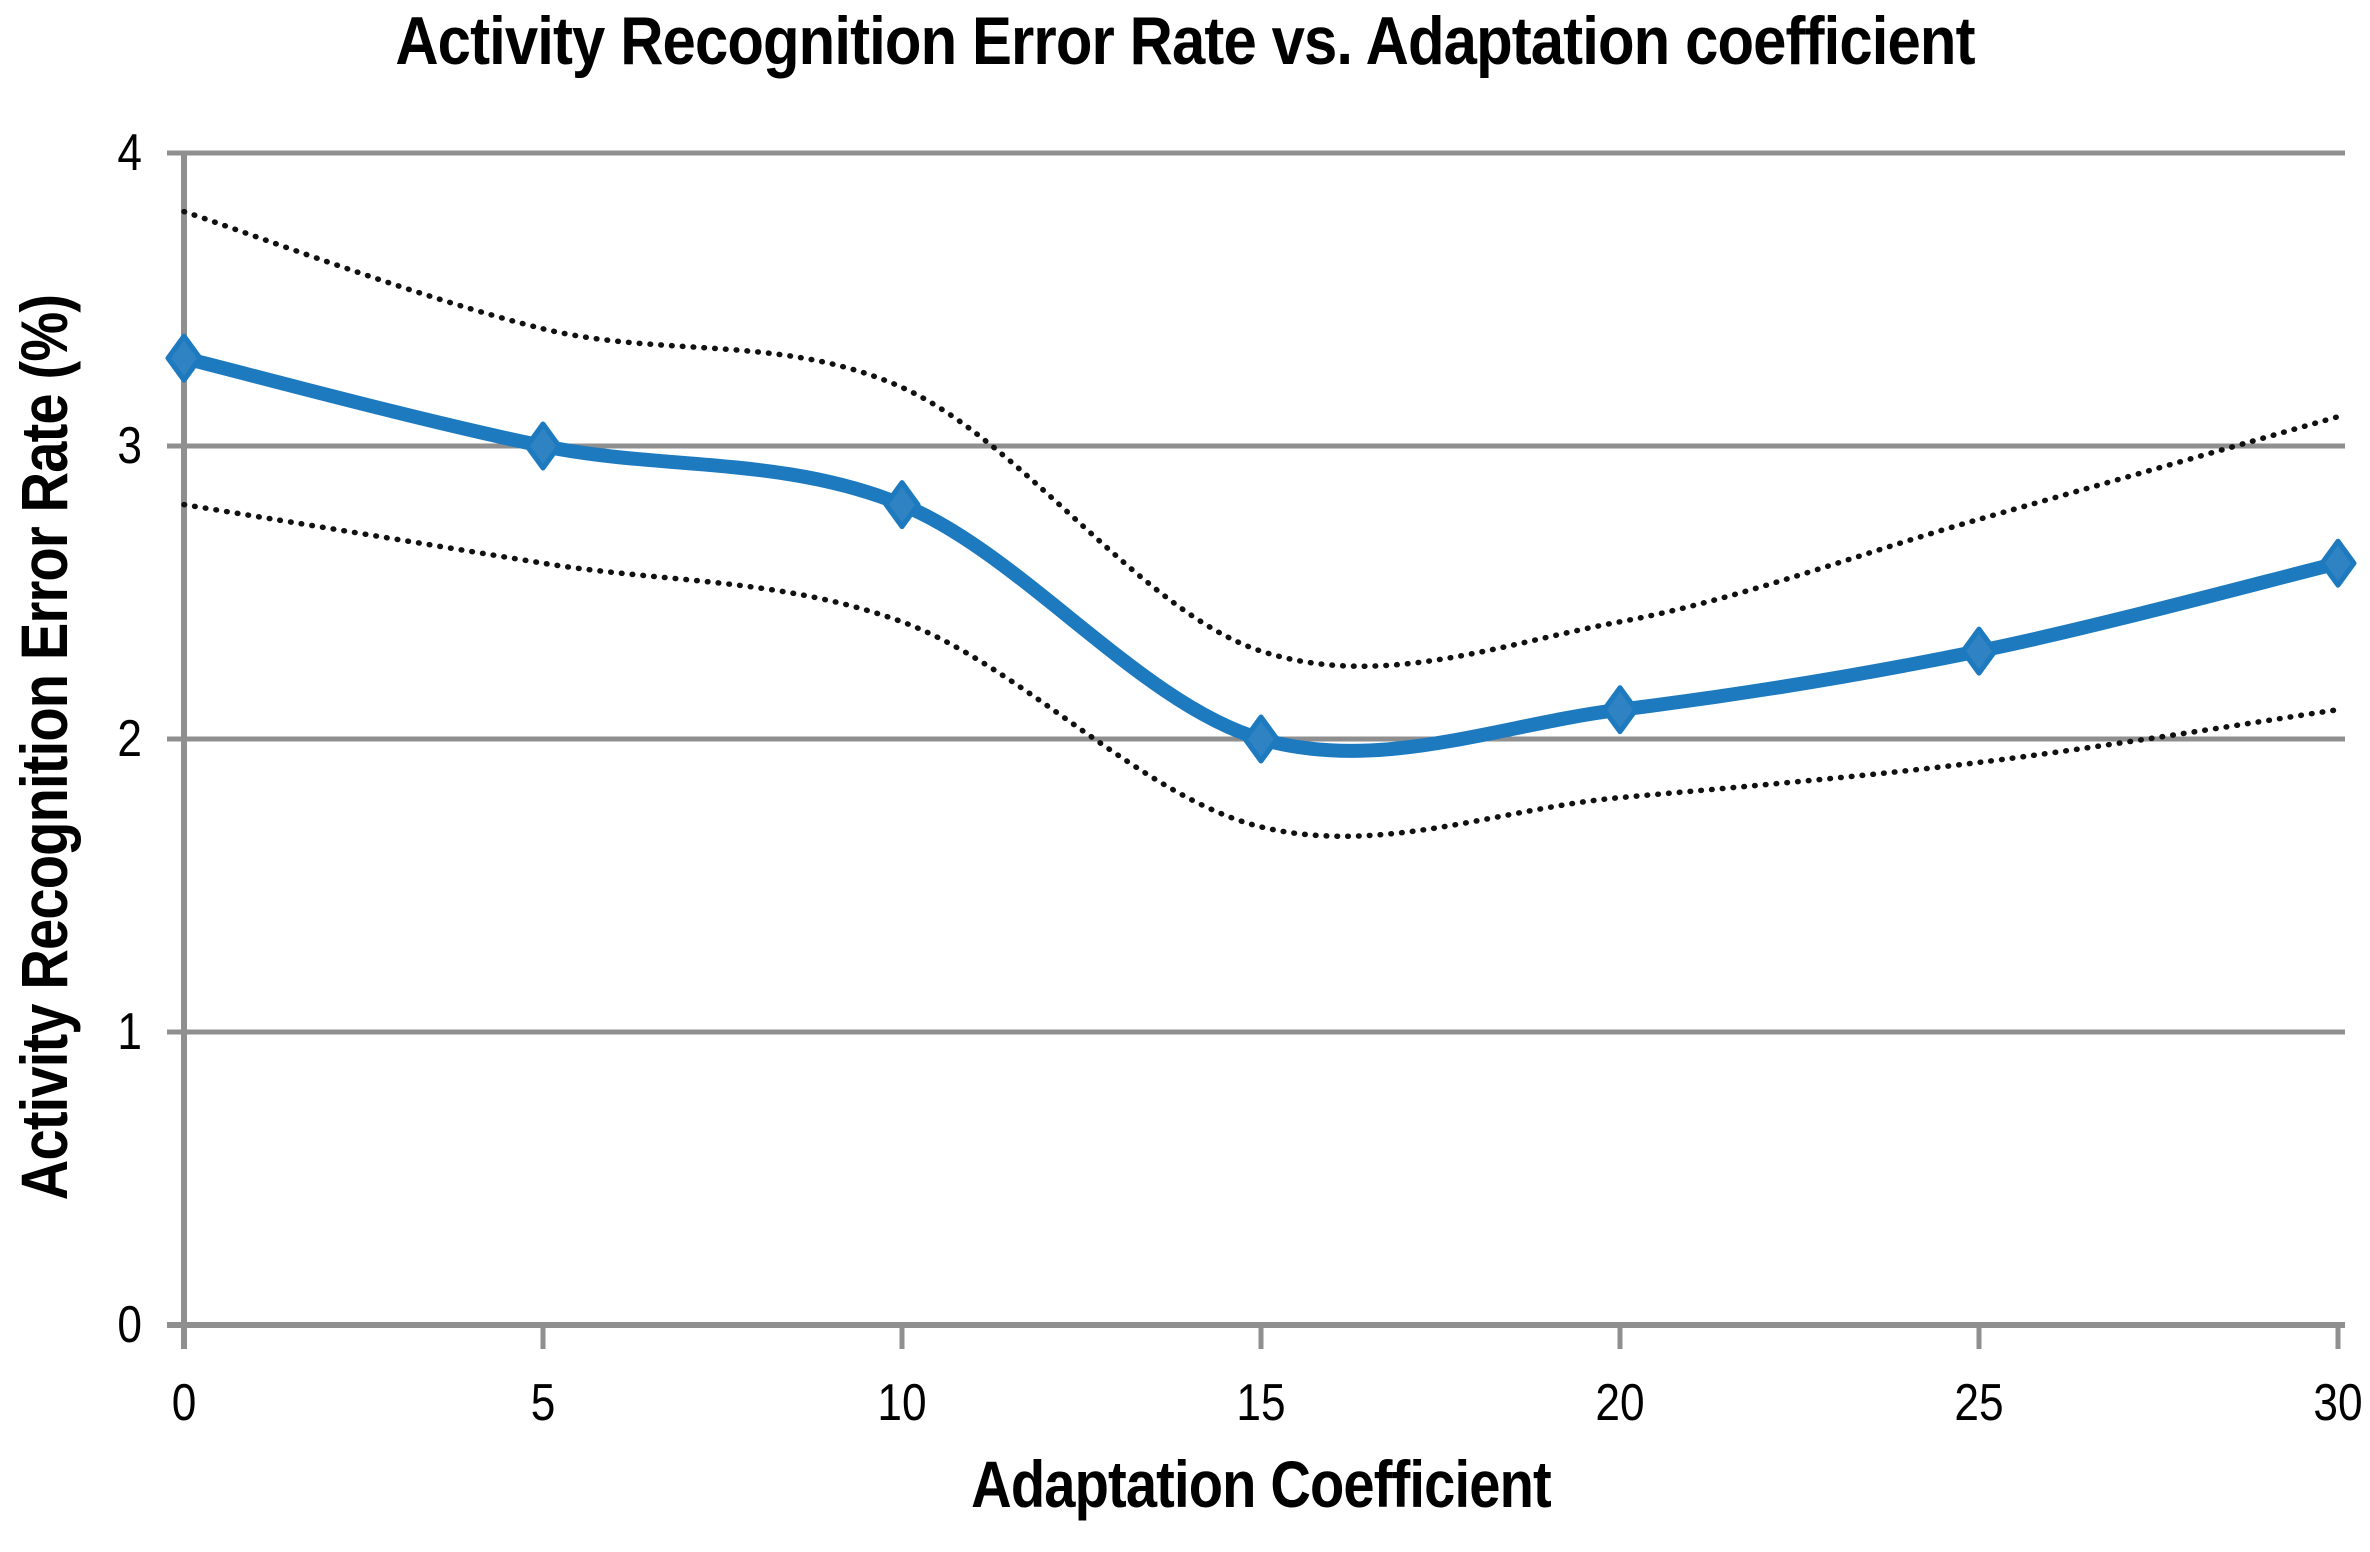 The image size is (2370, 1552). Describe the element at coordinates (1261, 739) in the screenshot. I see `data-point-marker-x15` at that location.